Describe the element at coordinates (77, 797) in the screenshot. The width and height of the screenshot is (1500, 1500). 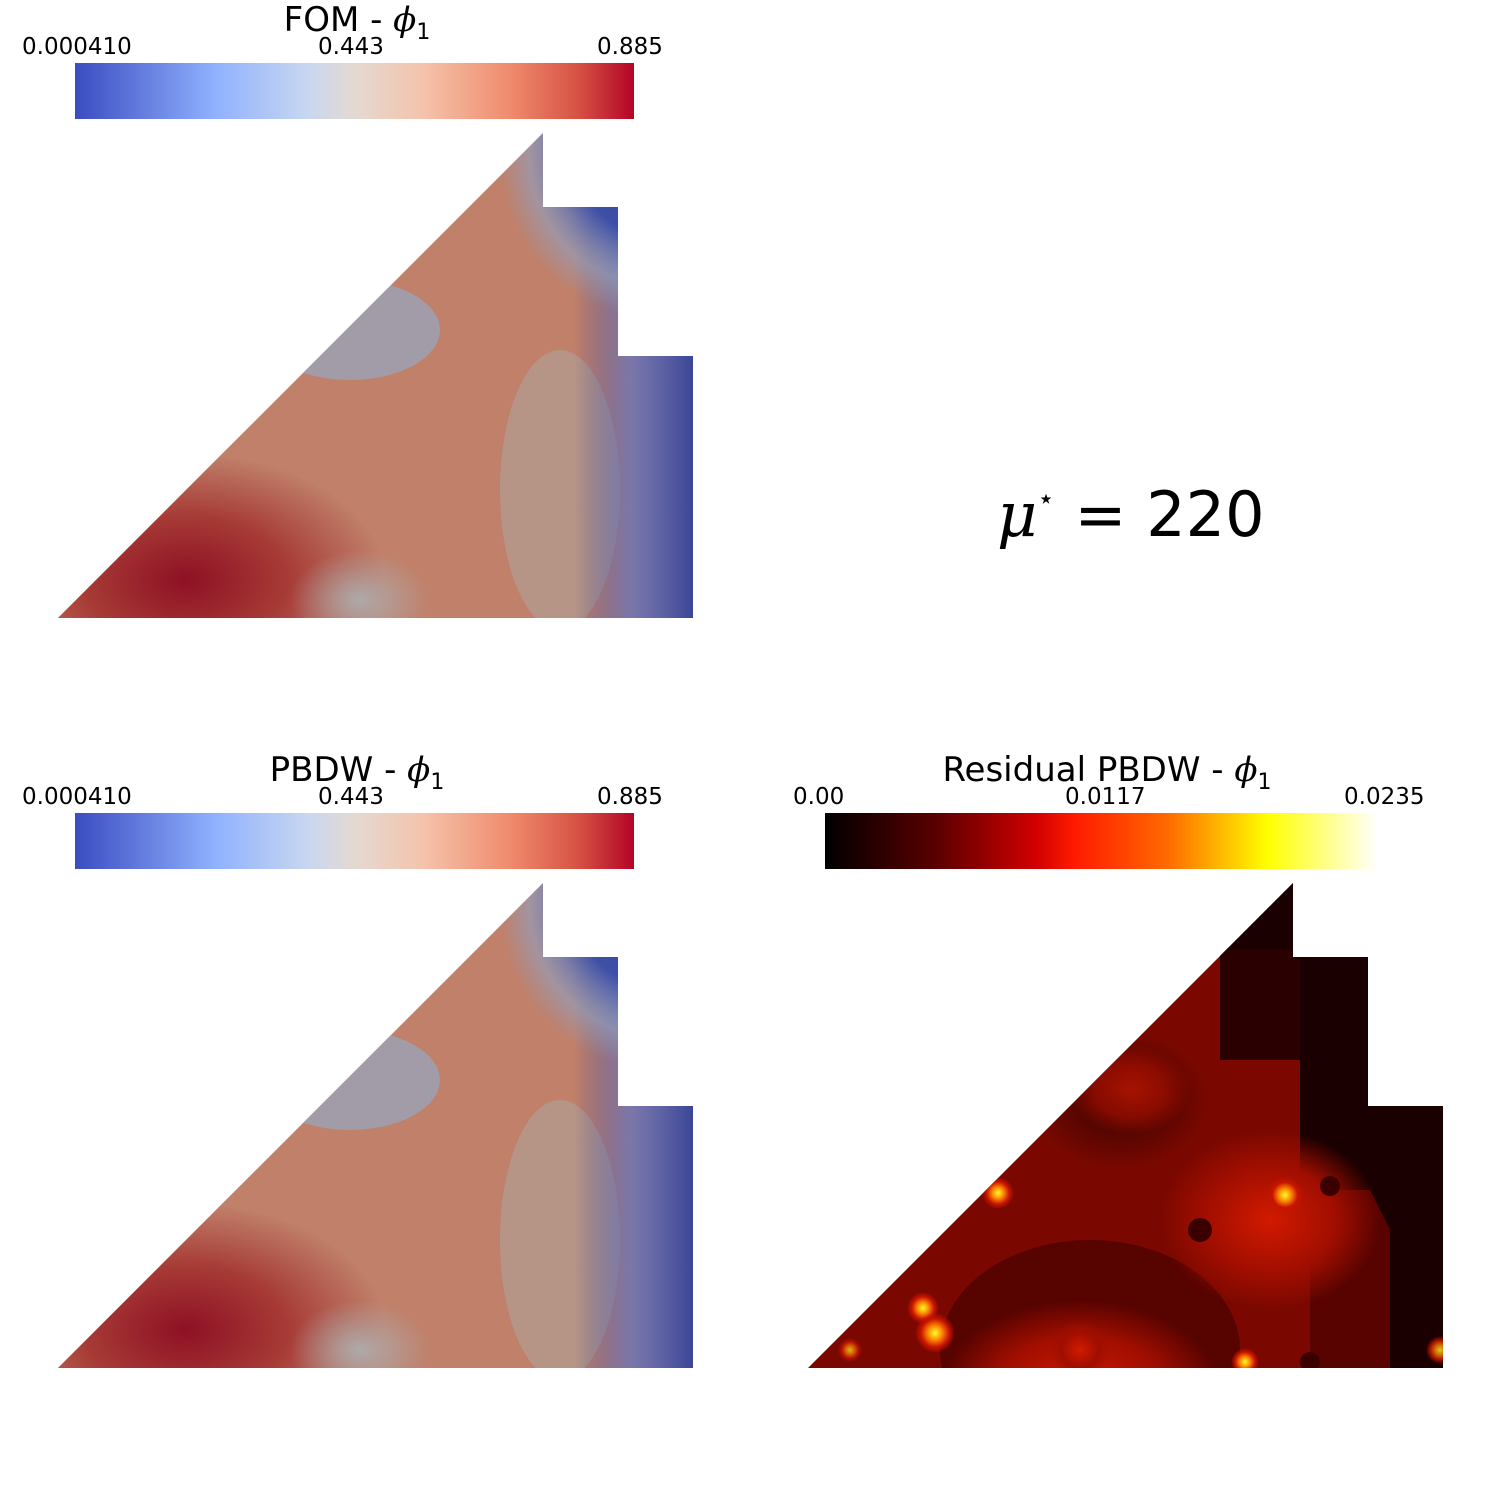
I see `pbdw-colorbar-min: 0.000410` at that location.